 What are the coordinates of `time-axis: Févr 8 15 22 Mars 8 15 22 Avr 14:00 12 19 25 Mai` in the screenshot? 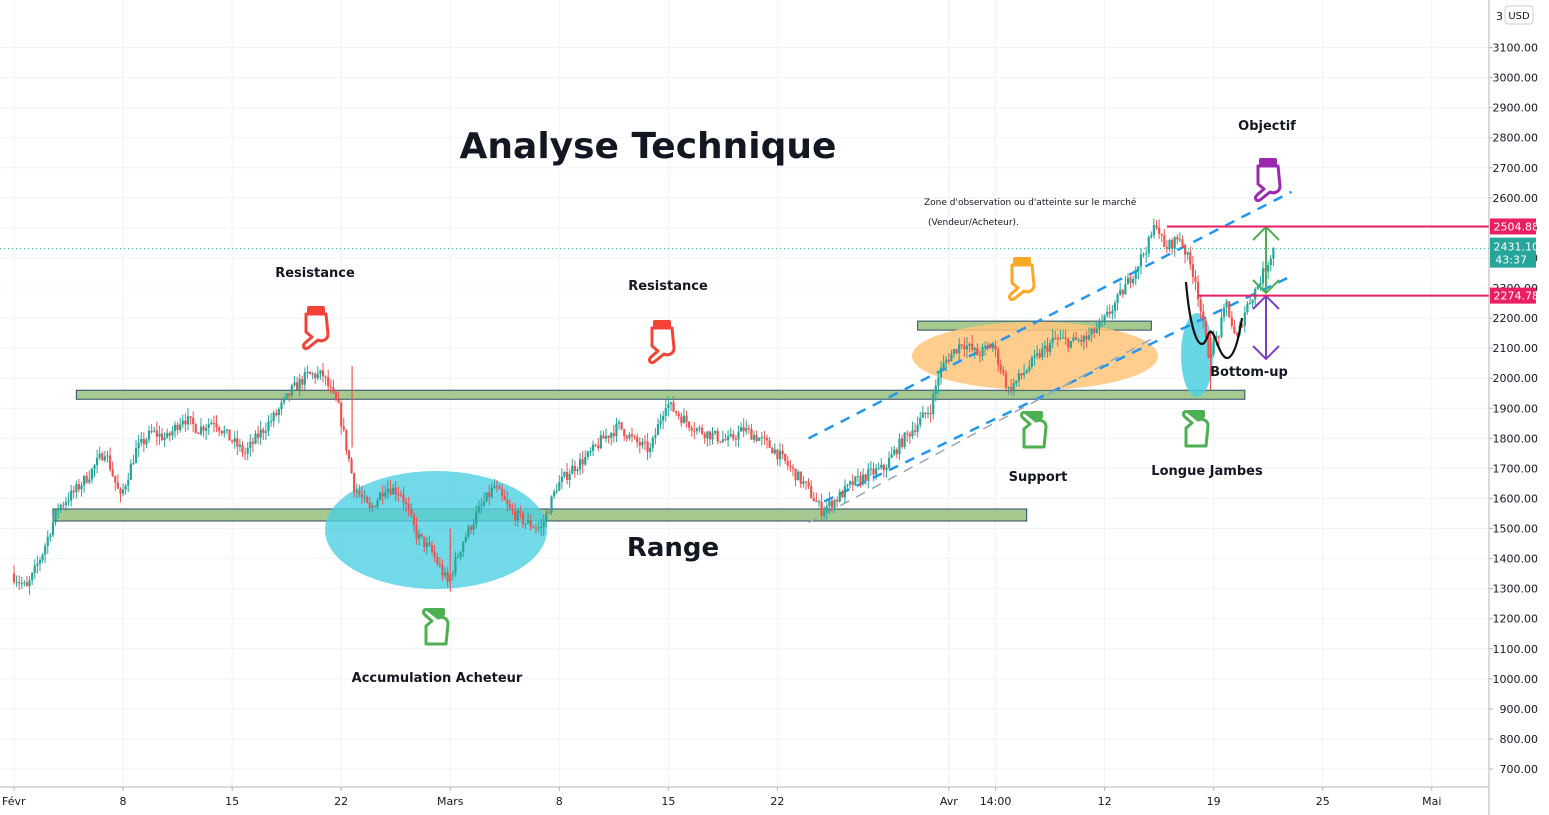 It's located at (744, 797).